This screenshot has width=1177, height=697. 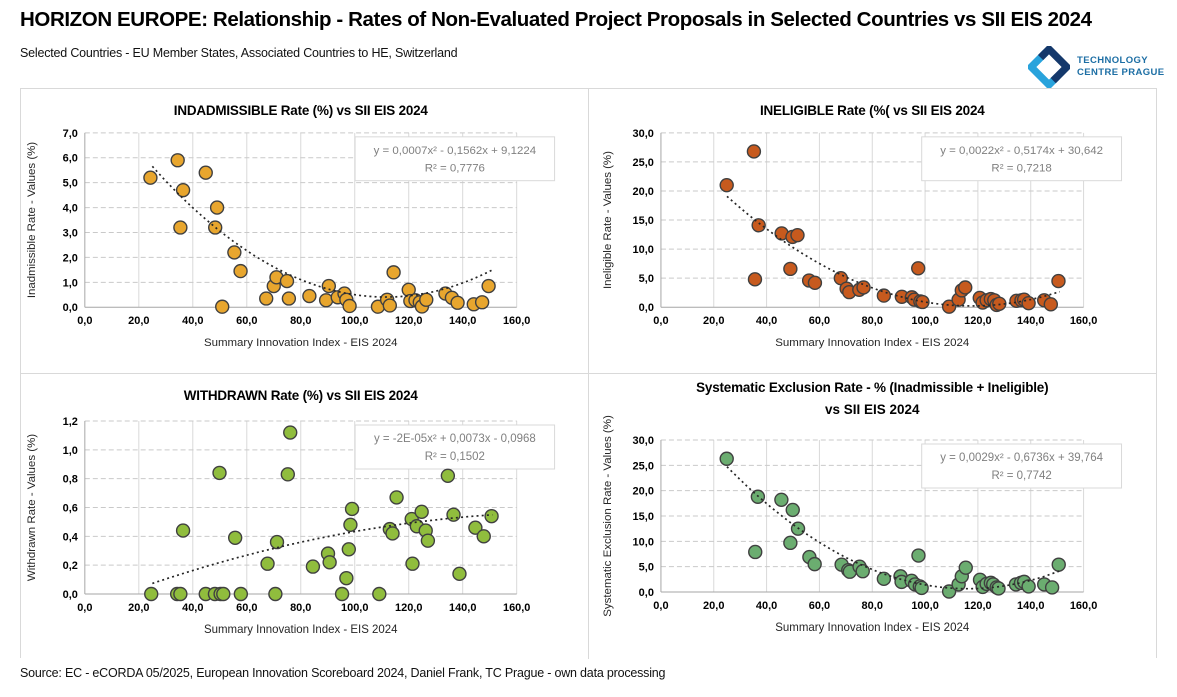 What do you see at coordinates (455, 447) in the screenshot?
I see `trendline-equation-box` at bounding box center [455, 447].